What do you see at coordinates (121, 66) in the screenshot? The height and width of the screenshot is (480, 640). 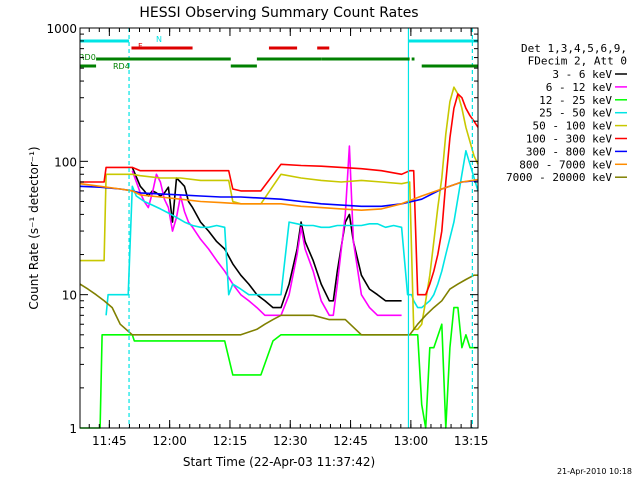 I see `attenuator-label-rd4: RD4` at bounding box center [121, 66].